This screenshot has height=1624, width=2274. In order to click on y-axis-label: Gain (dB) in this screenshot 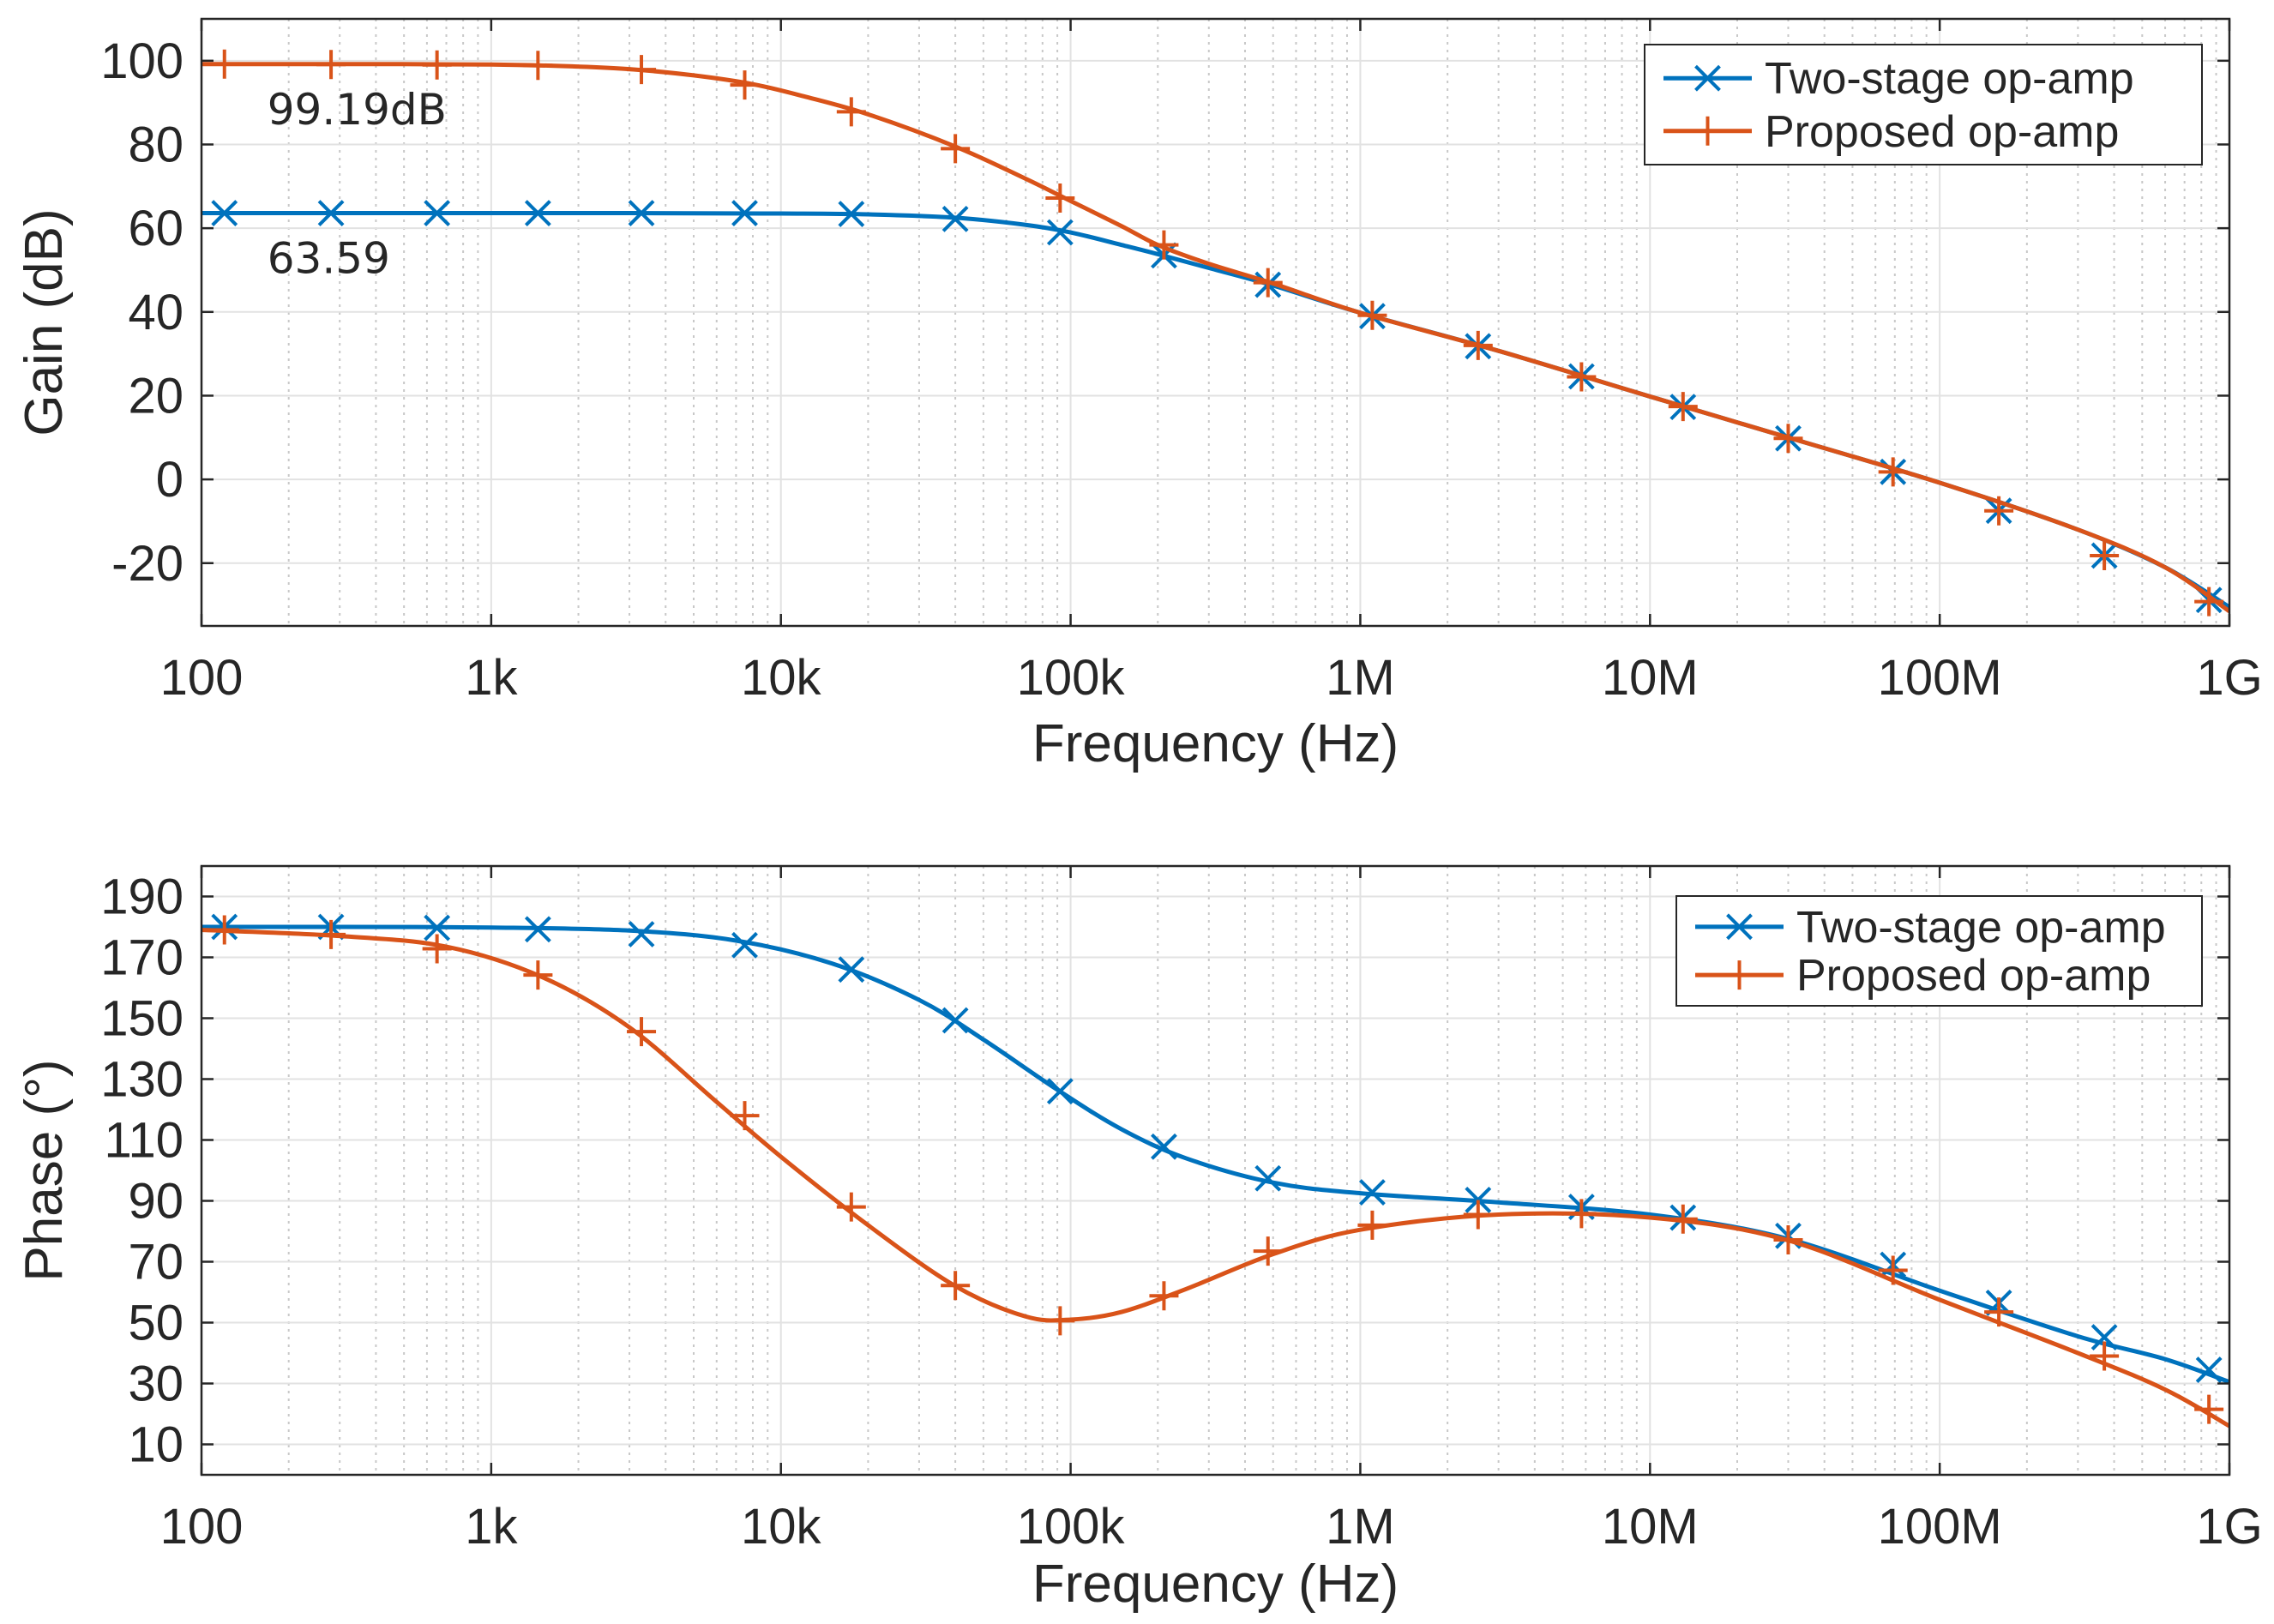, I will do `click(44, 322)`.